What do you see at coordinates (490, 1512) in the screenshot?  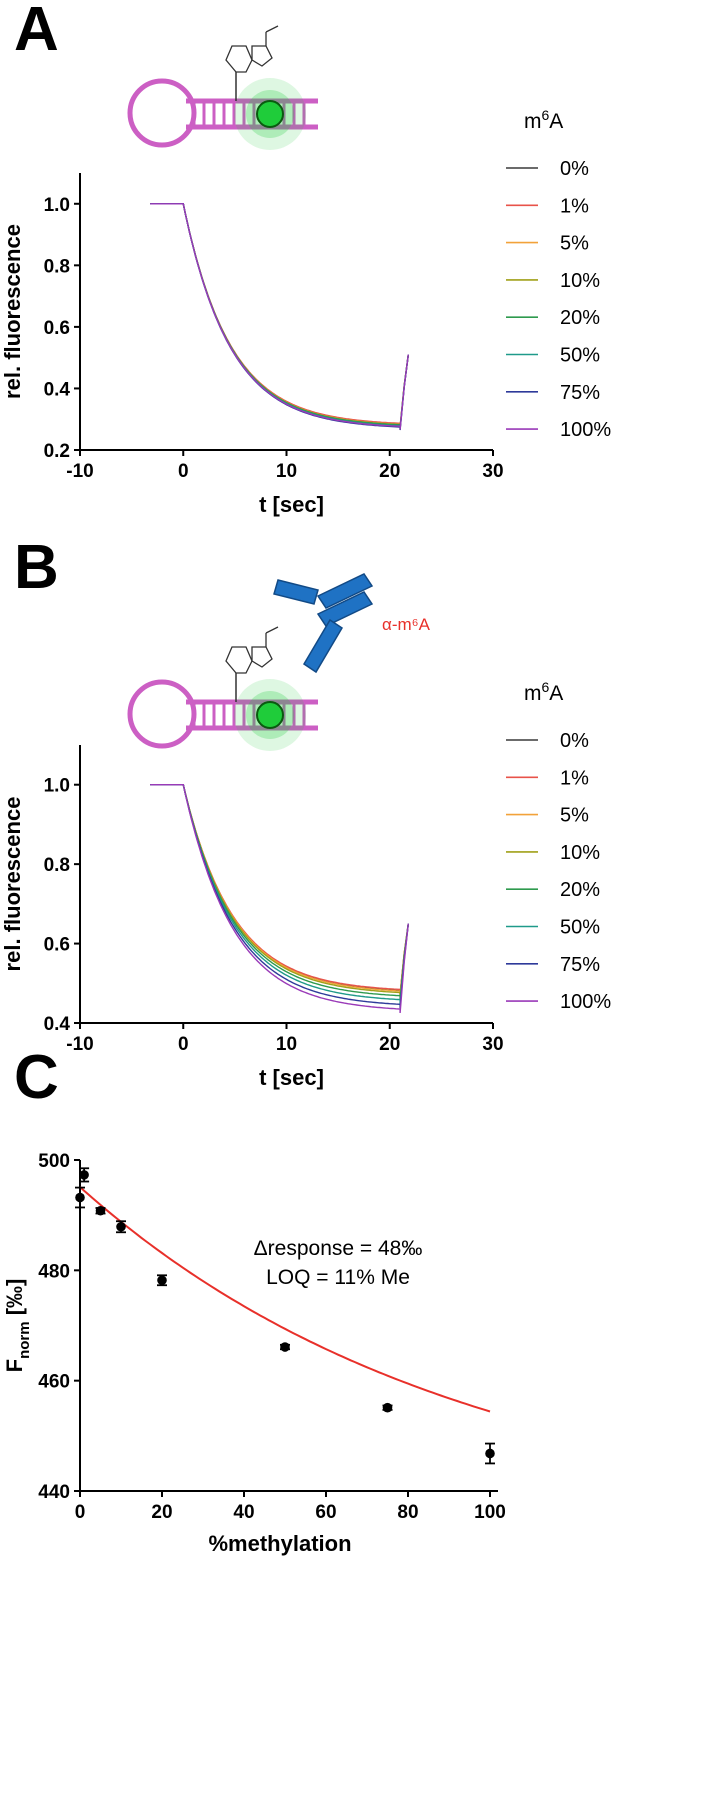 I see `x-tick-label: 100` at bounding box center [490, 1512].